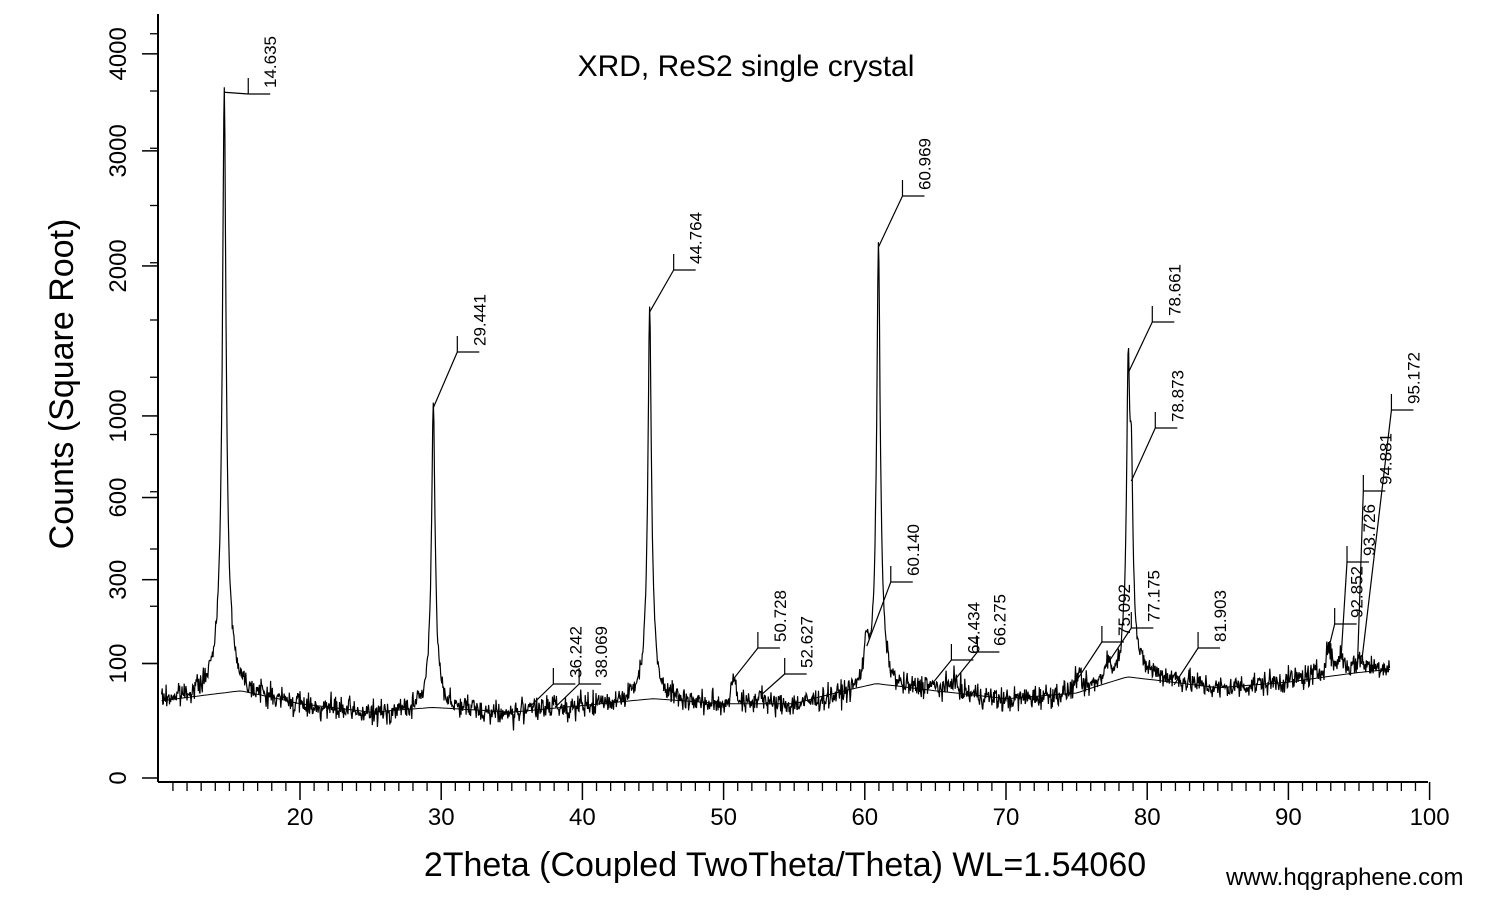 This screenshot has height=900, width=1500. Describe the element at coordinates (1147, 817) in the screenshot. I see `x-tick-label: 80` at that location.